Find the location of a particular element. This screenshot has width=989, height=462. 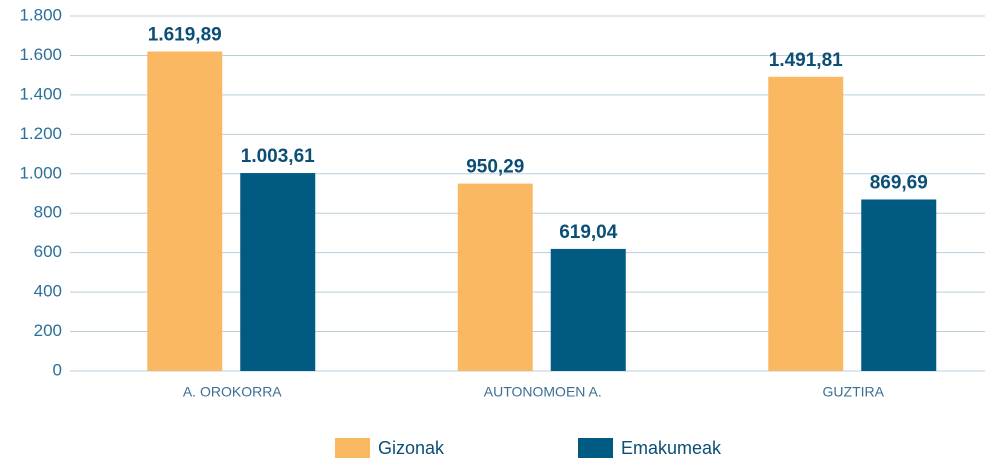

x-tick-label: A. OROKORRA is located at coordinates (232, 392).